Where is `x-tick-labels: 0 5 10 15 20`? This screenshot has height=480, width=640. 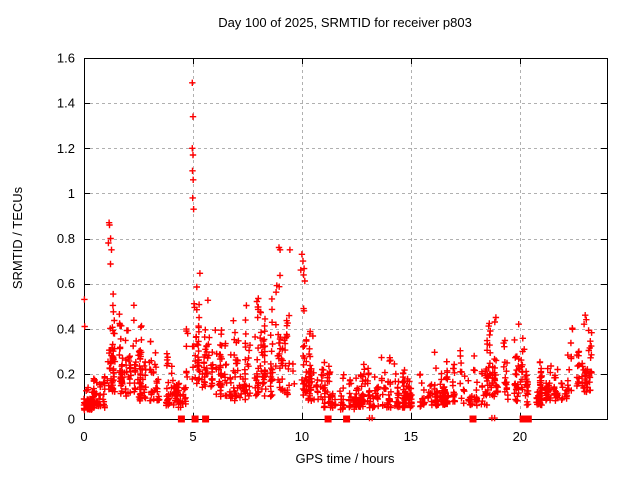
x-tick-labels: 0 5 10 15 20 is located at coordinates (303, 436).